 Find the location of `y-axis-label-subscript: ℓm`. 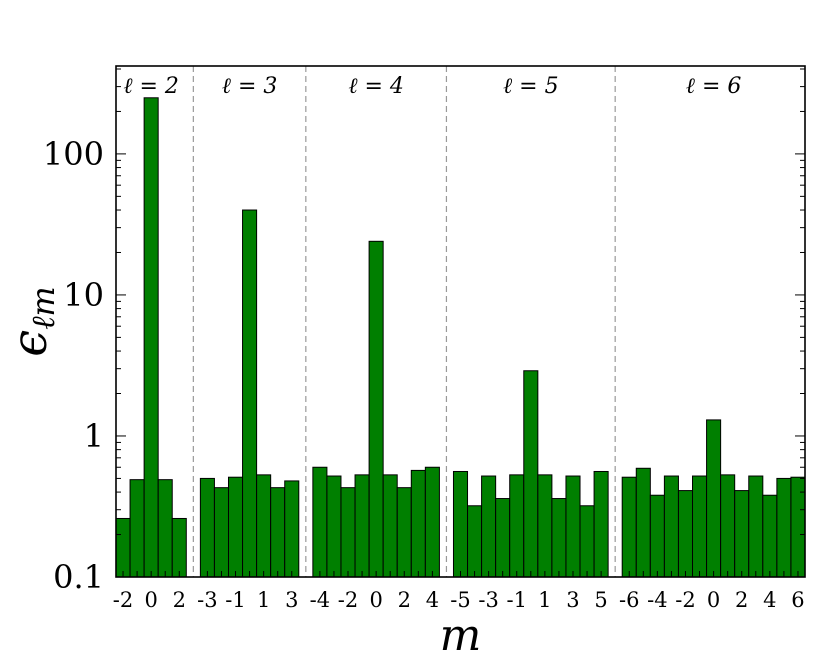

y-axis-label-subscript: ℓm is located at coordinates (43, 308).